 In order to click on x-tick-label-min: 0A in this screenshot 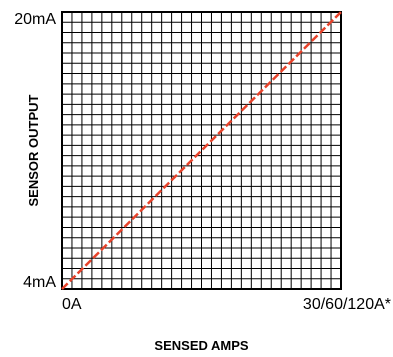, I will do `click(72, 304)`.